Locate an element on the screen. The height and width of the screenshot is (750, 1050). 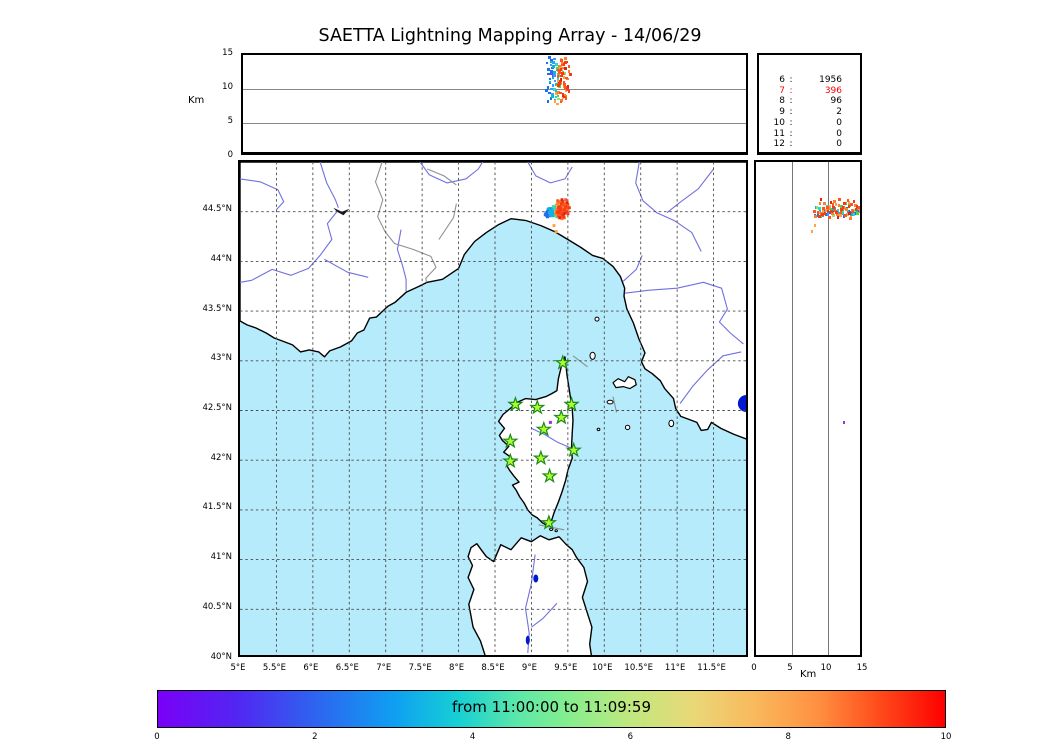
tick-label: 10 is located at coordinates (946, 737).